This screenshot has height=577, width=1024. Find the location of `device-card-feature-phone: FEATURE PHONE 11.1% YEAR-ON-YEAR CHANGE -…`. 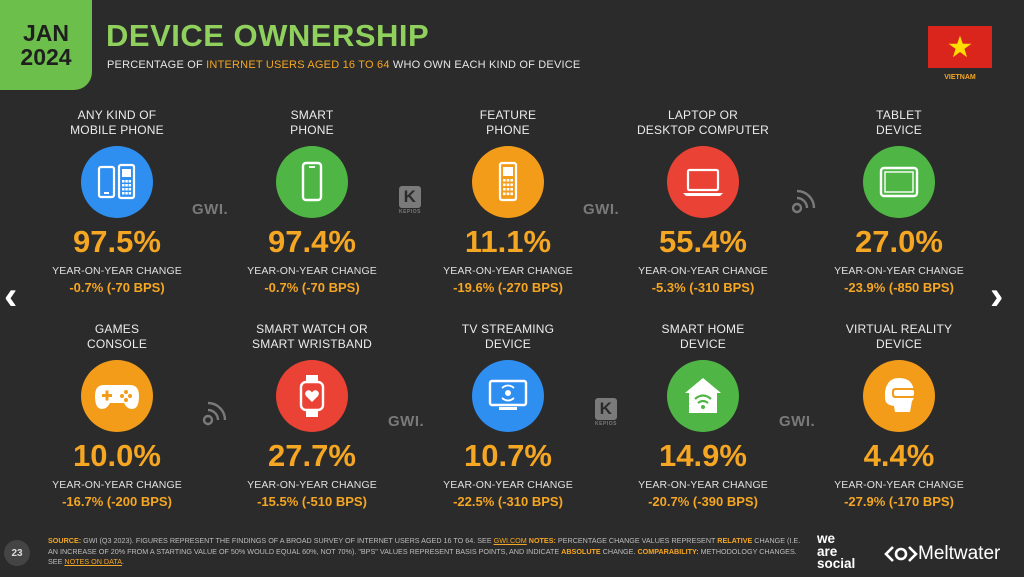

device-card-feature-phone: FEATURE PHONE 11.1% YEAR-ON-YEAR CHANGE -… is located at coordinates (508, 201).